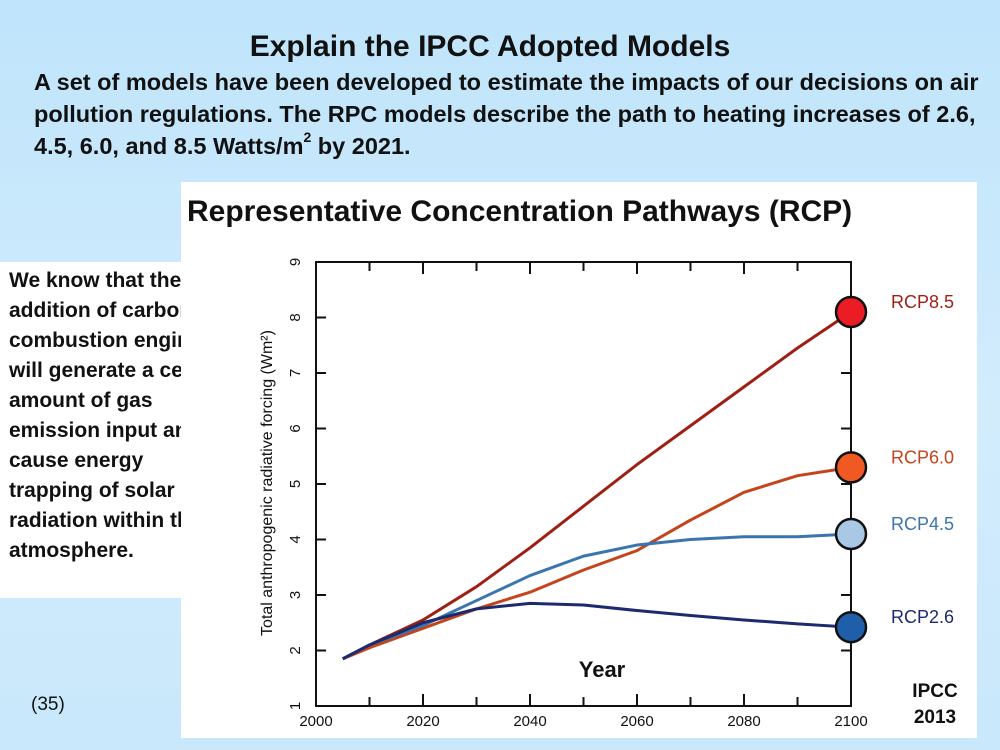 Image resolution: width=1000 pixels, height=750 pixels. I want to click on series-line-rcp2.6, so click(597, 631).